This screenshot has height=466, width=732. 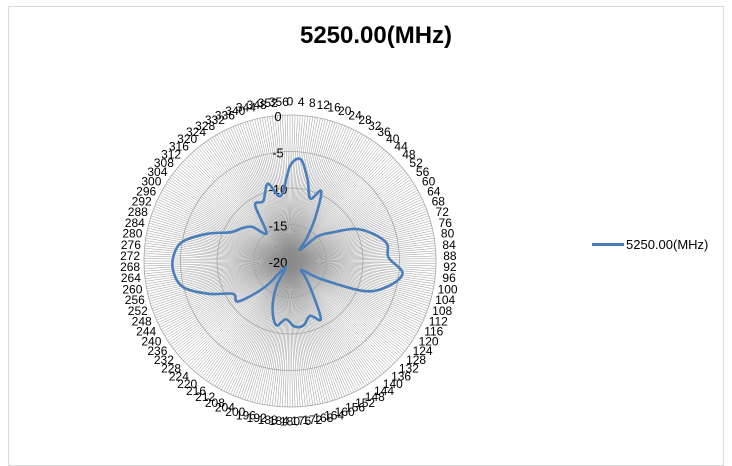 What do you see at coordinates (171, 369) in the screenshot?
I see `angle-tick-label: 228` at bounding box center [171, 369].